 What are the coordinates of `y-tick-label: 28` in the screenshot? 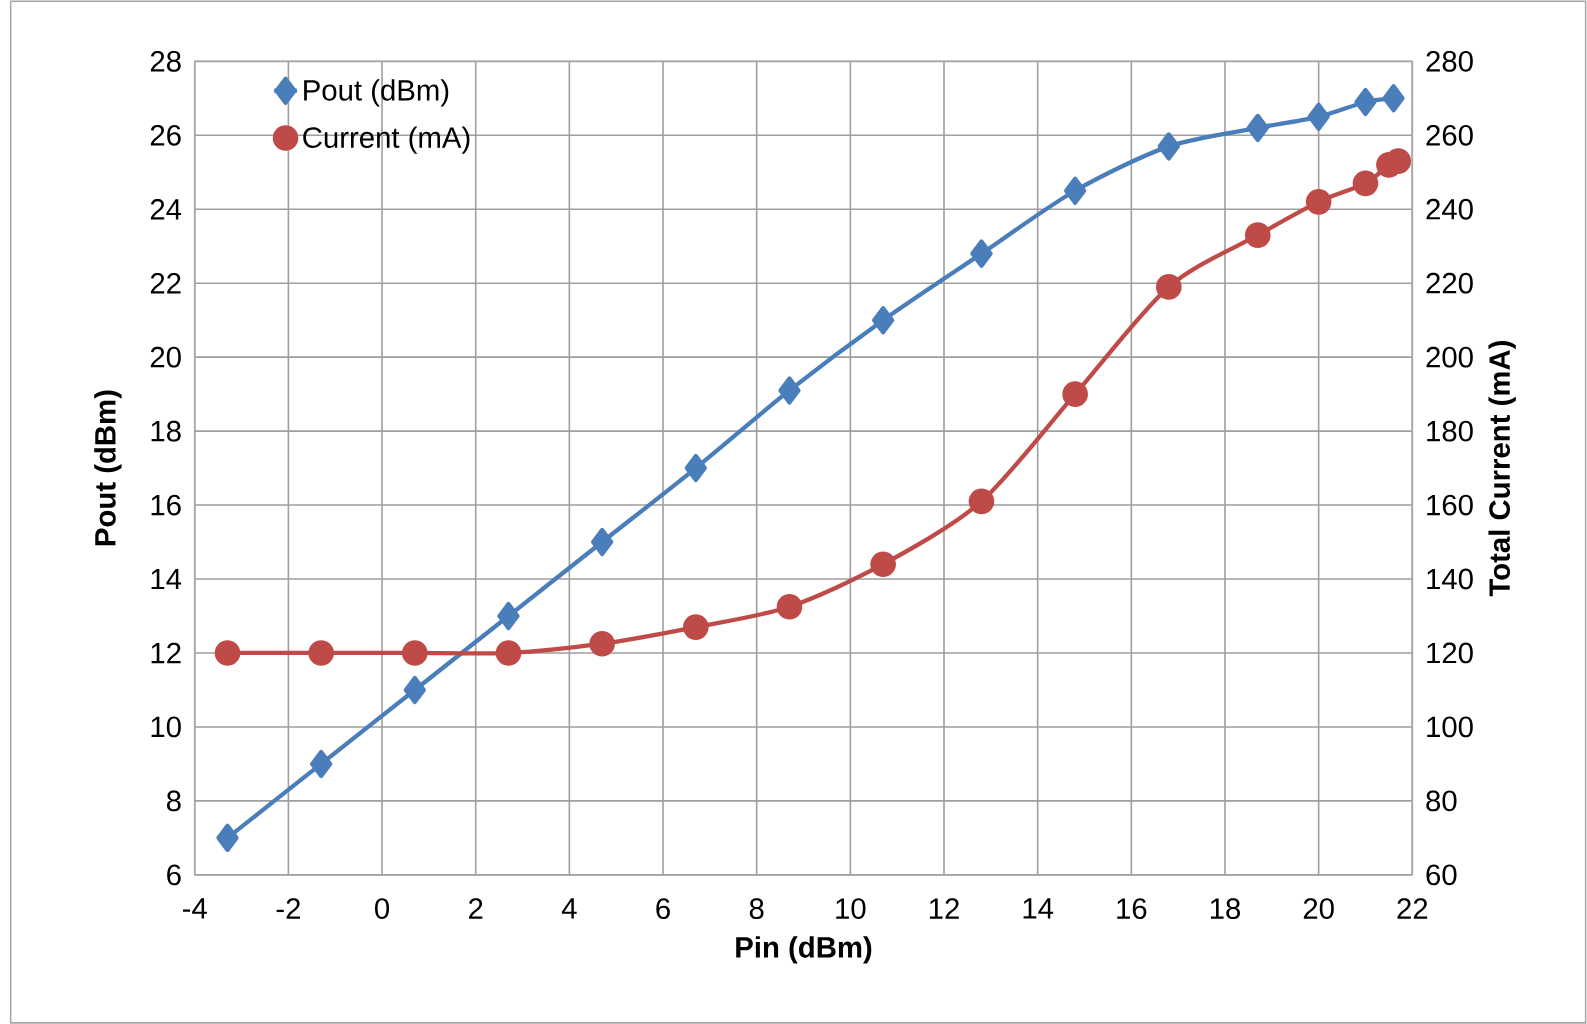 It's located at (165, 61).